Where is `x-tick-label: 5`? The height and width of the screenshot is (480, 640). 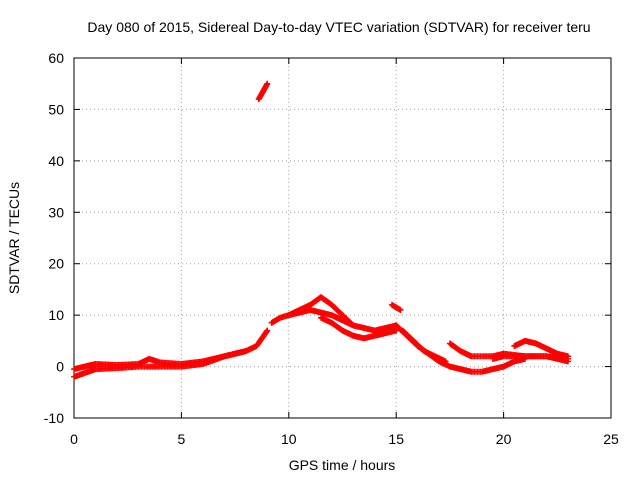
x-tick-label: 5 is located at coordinates (182, 439).